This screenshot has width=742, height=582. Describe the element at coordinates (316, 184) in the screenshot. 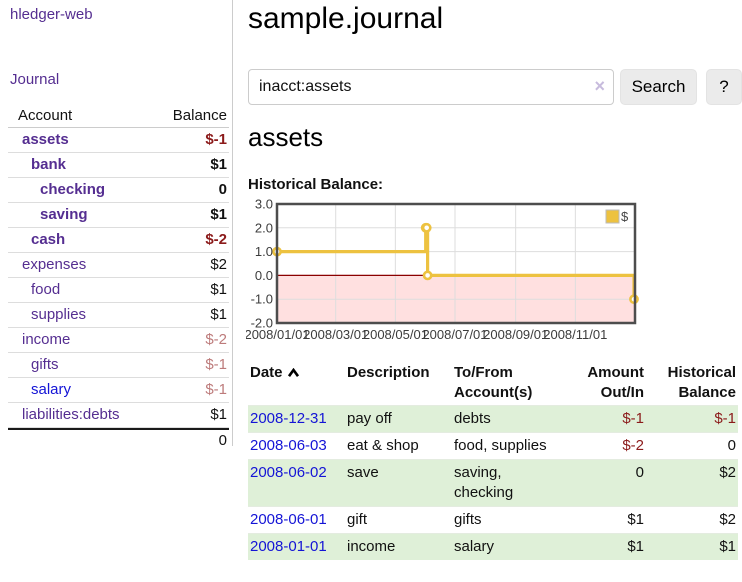

I see `chart-title: Historical Balance:` at that location.